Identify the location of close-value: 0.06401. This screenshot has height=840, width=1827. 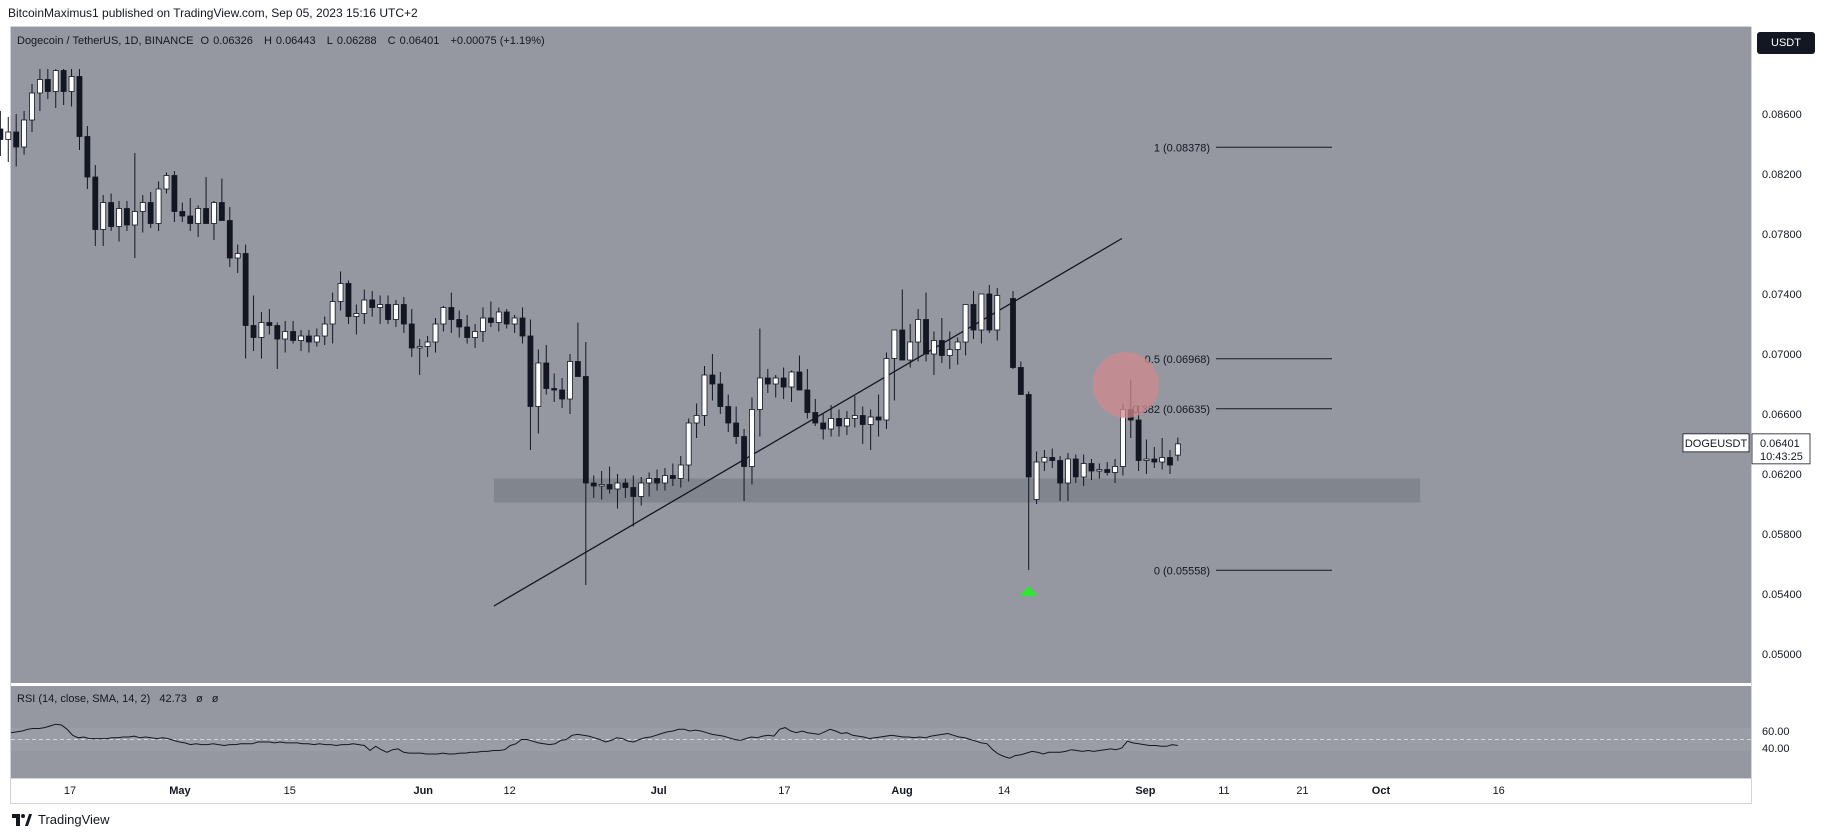
(419, 41).